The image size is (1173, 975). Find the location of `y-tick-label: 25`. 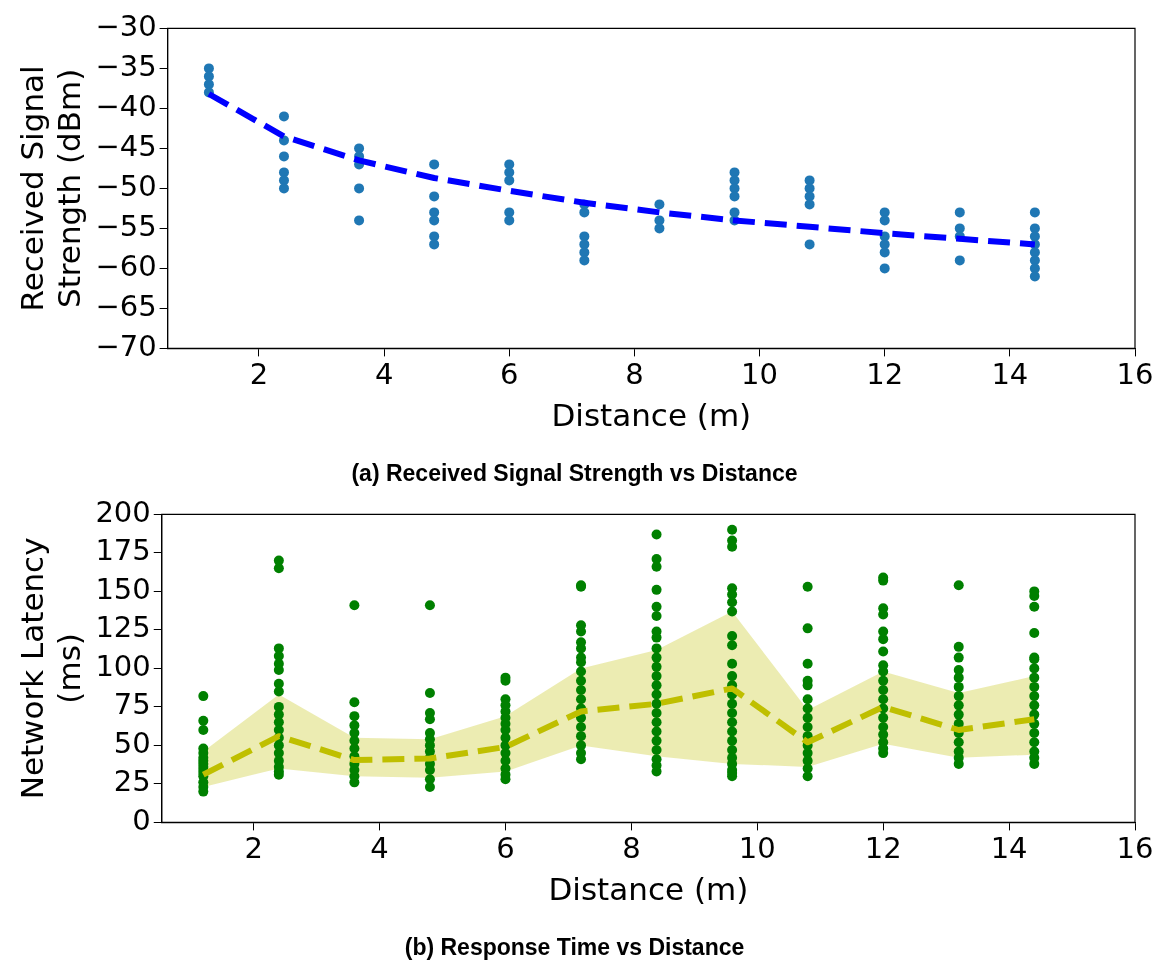

y-tick-label: 25 is located at coordinates (132, 781).